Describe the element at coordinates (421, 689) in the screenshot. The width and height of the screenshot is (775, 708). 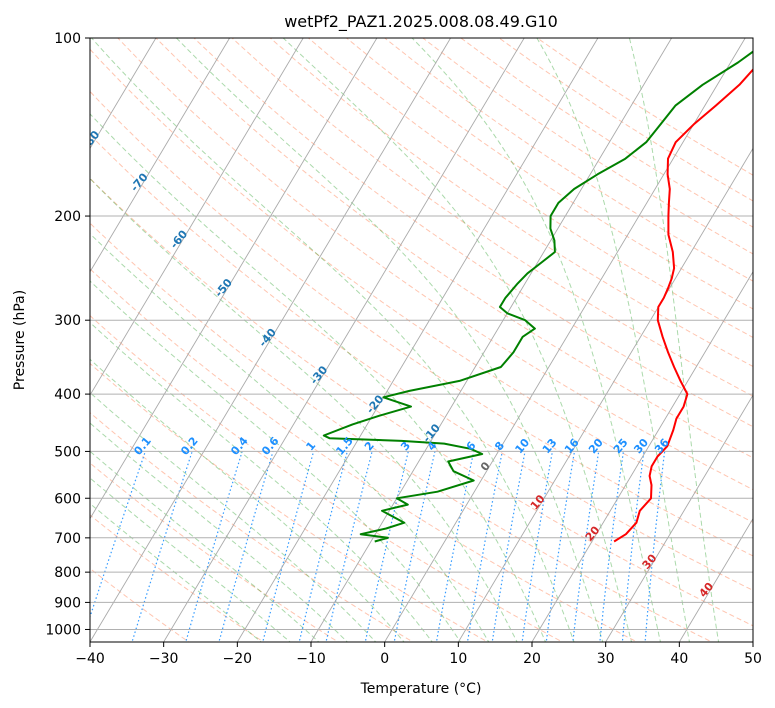
I see `x-axis-label: Temperature (°C)` at that location.